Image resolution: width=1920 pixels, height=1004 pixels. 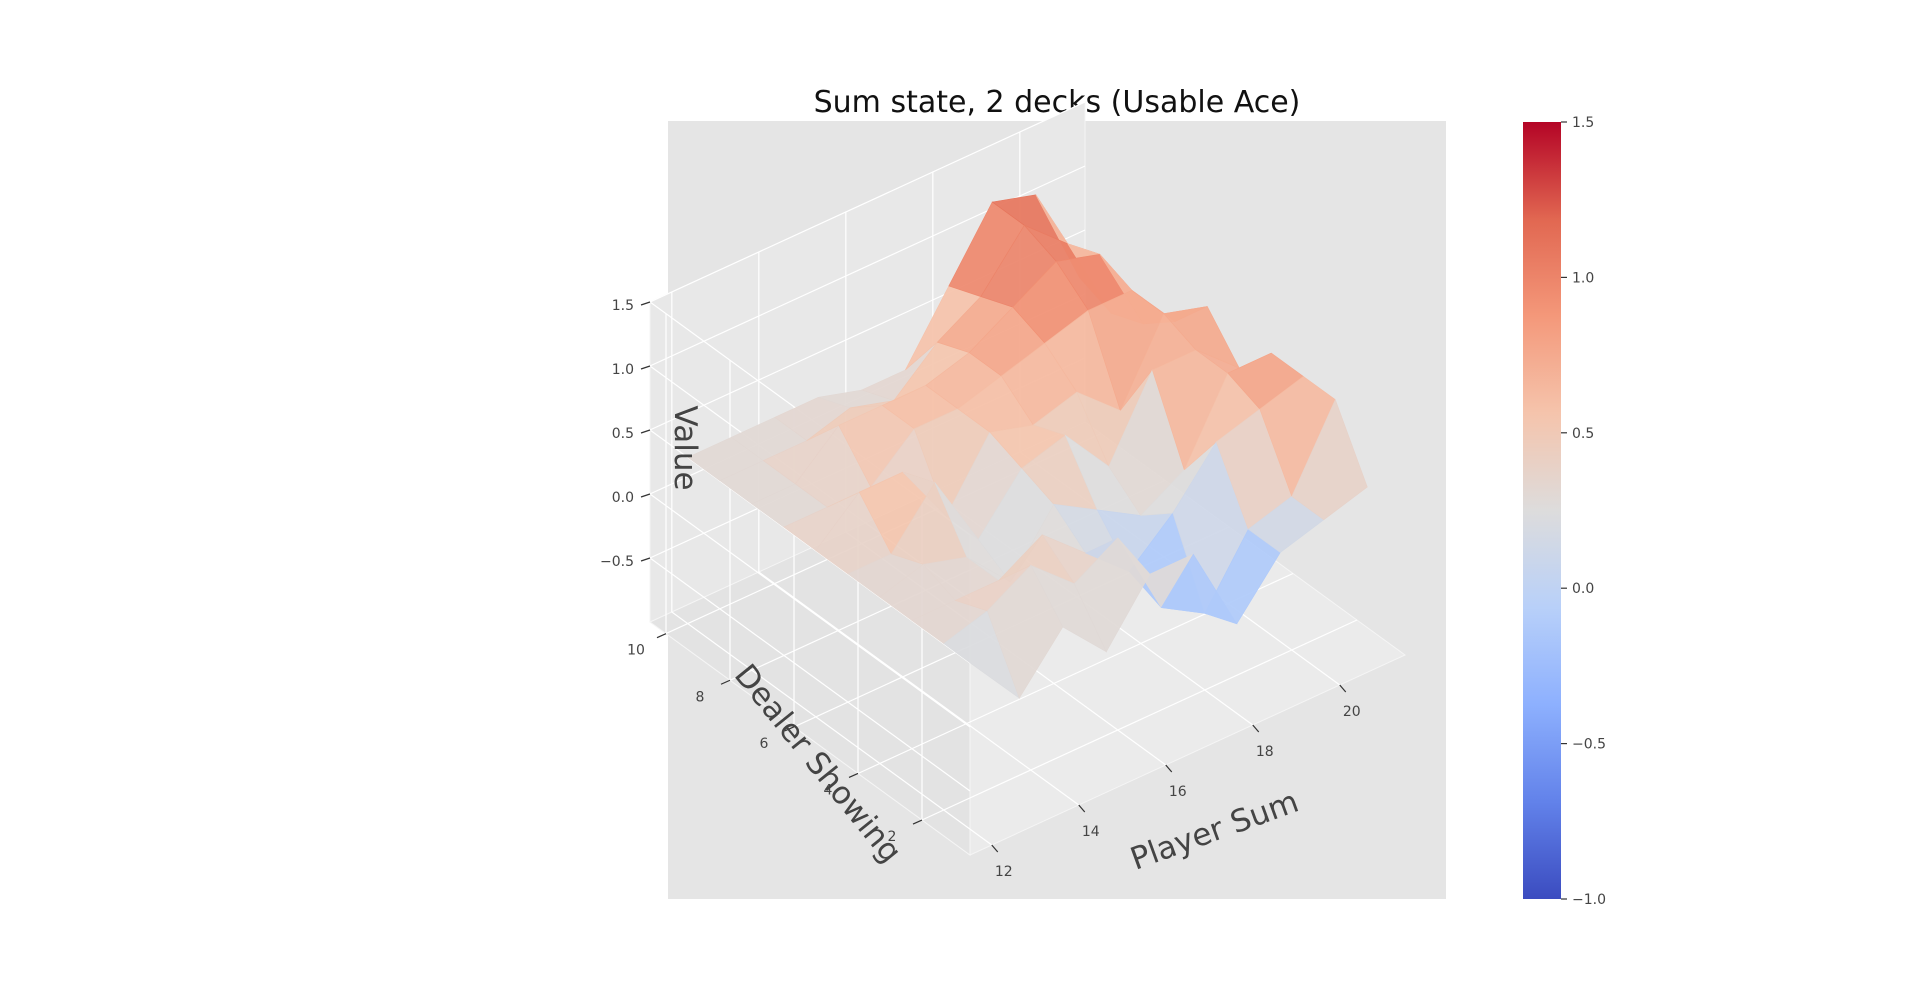 What do you see at coordinates (1542, 510) in the screenshot?
I see `colorbar` at bounding box center [1542, 510].